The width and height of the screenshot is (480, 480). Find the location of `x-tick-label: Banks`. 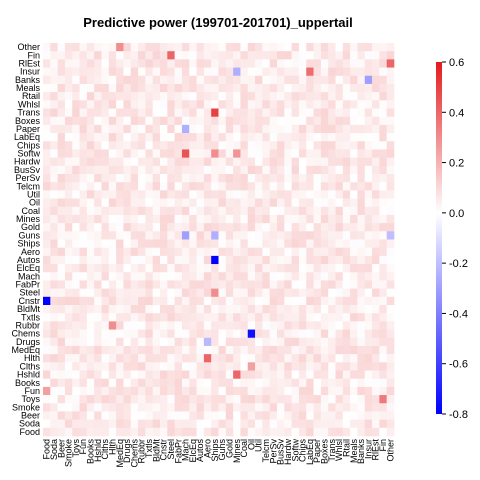

x-tick-label: Banks is located at coordinates (361, 452).